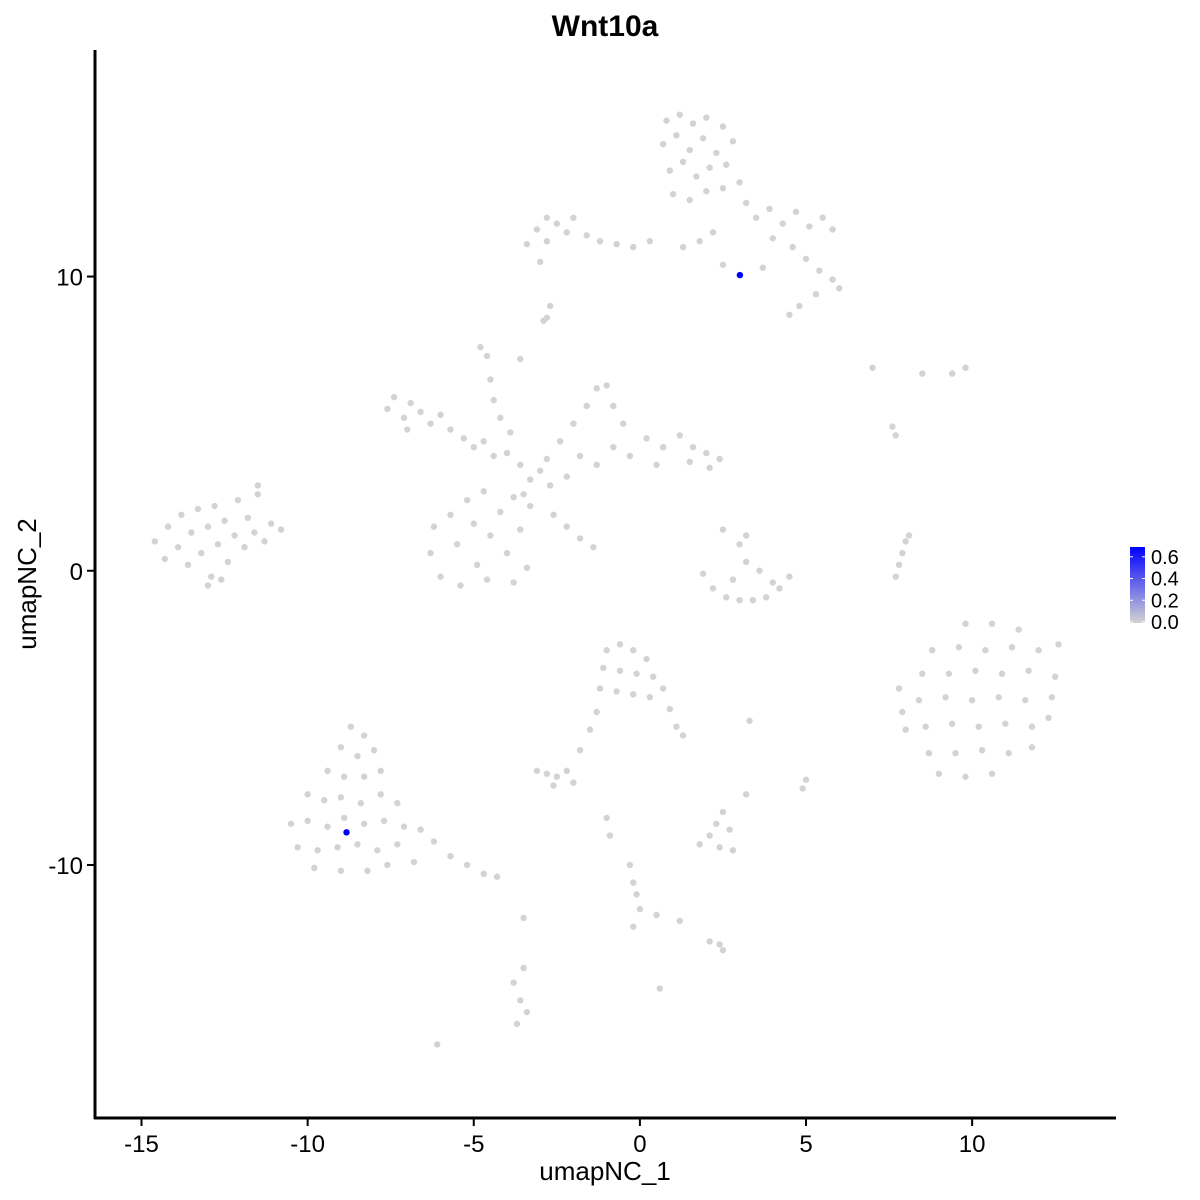 The image size is (1200, 1200). I want to click on chart-title: Wnt10a, so click(605, 26).